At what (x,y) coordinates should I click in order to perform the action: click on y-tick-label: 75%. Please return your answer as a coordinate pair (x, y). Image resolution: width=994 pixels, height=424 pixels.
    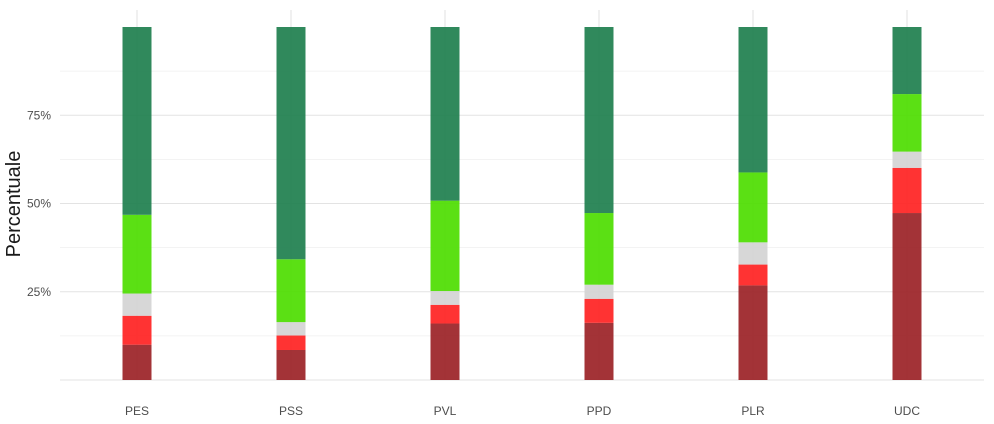
    Looking at the image, I should click on (39, 115).